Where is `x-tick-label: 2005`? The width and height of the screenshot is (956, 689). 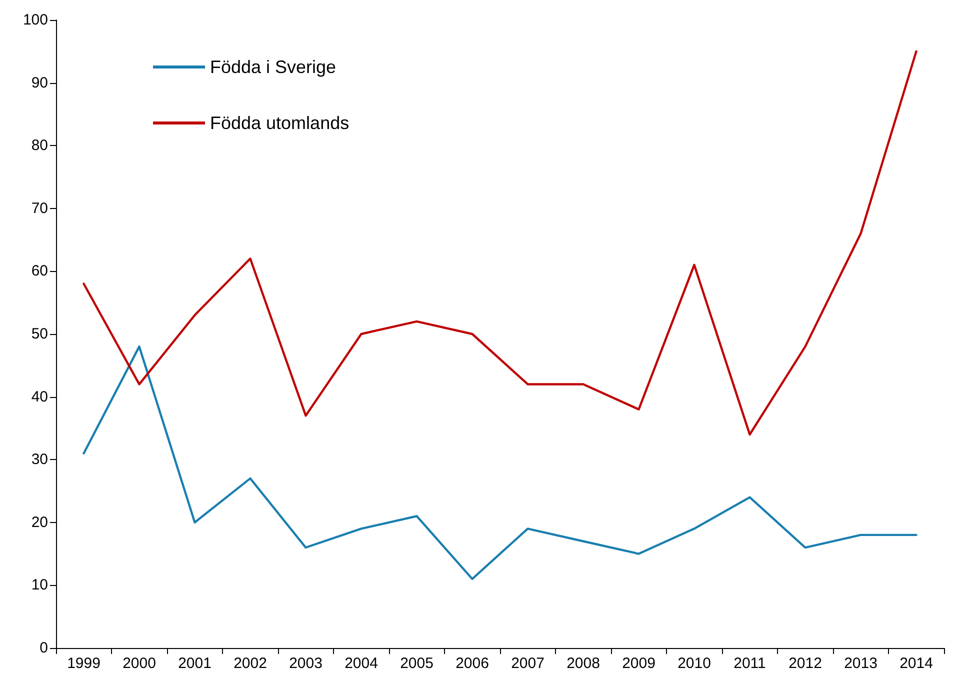
x-tick-label: 2005 is located at coordinates (417, 663).